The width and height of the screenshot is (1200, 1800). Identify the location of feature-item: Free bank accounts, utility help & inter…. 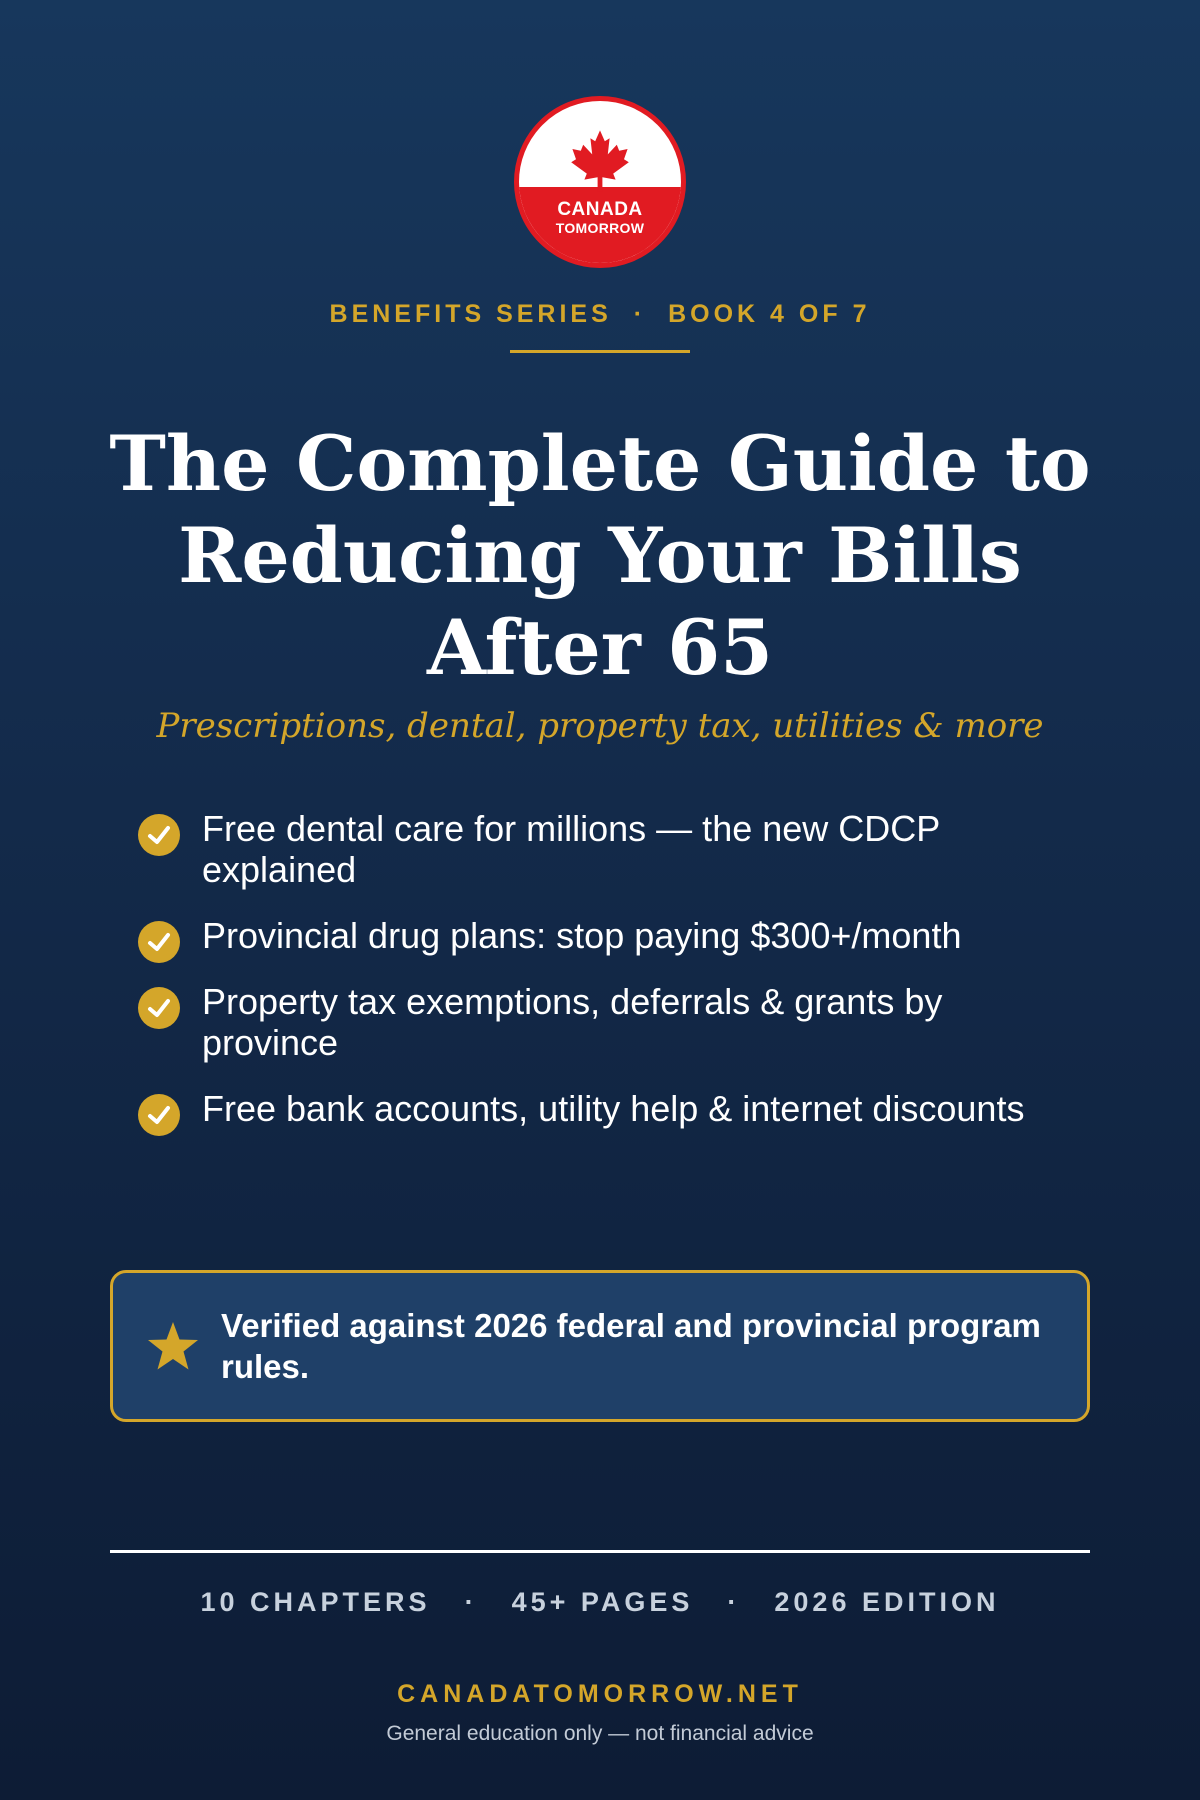
(608, 1112).